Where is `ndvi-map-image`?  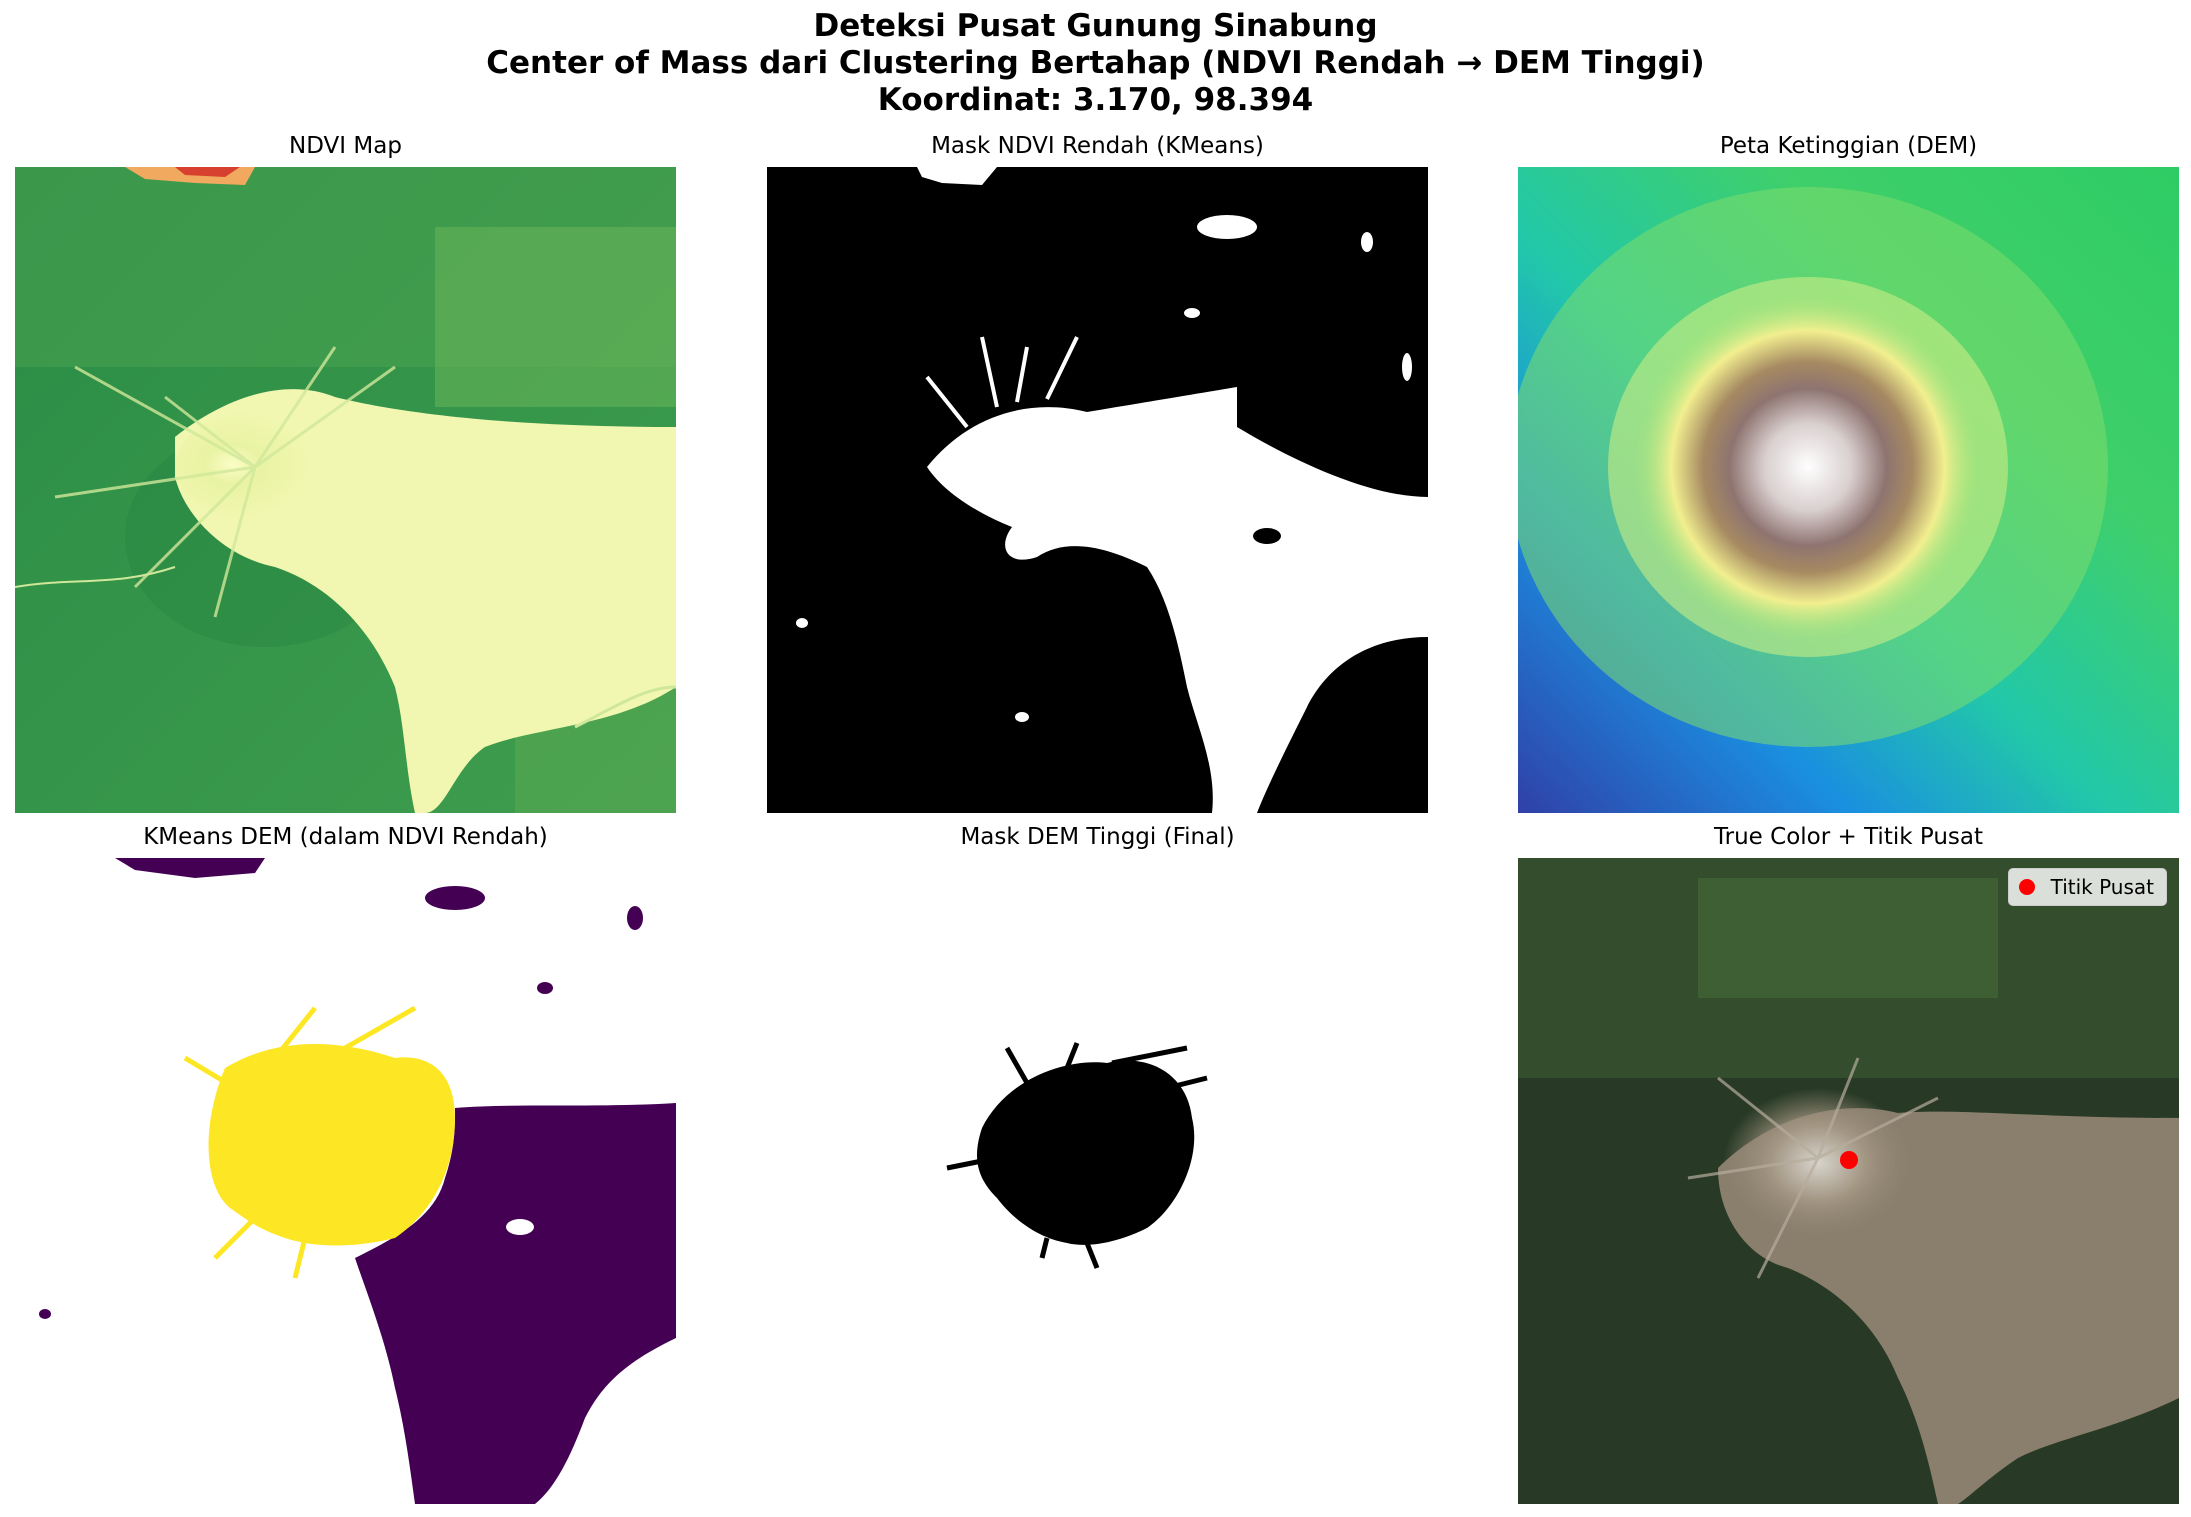
ndvi-map-image is located at coordinates (345, 490).